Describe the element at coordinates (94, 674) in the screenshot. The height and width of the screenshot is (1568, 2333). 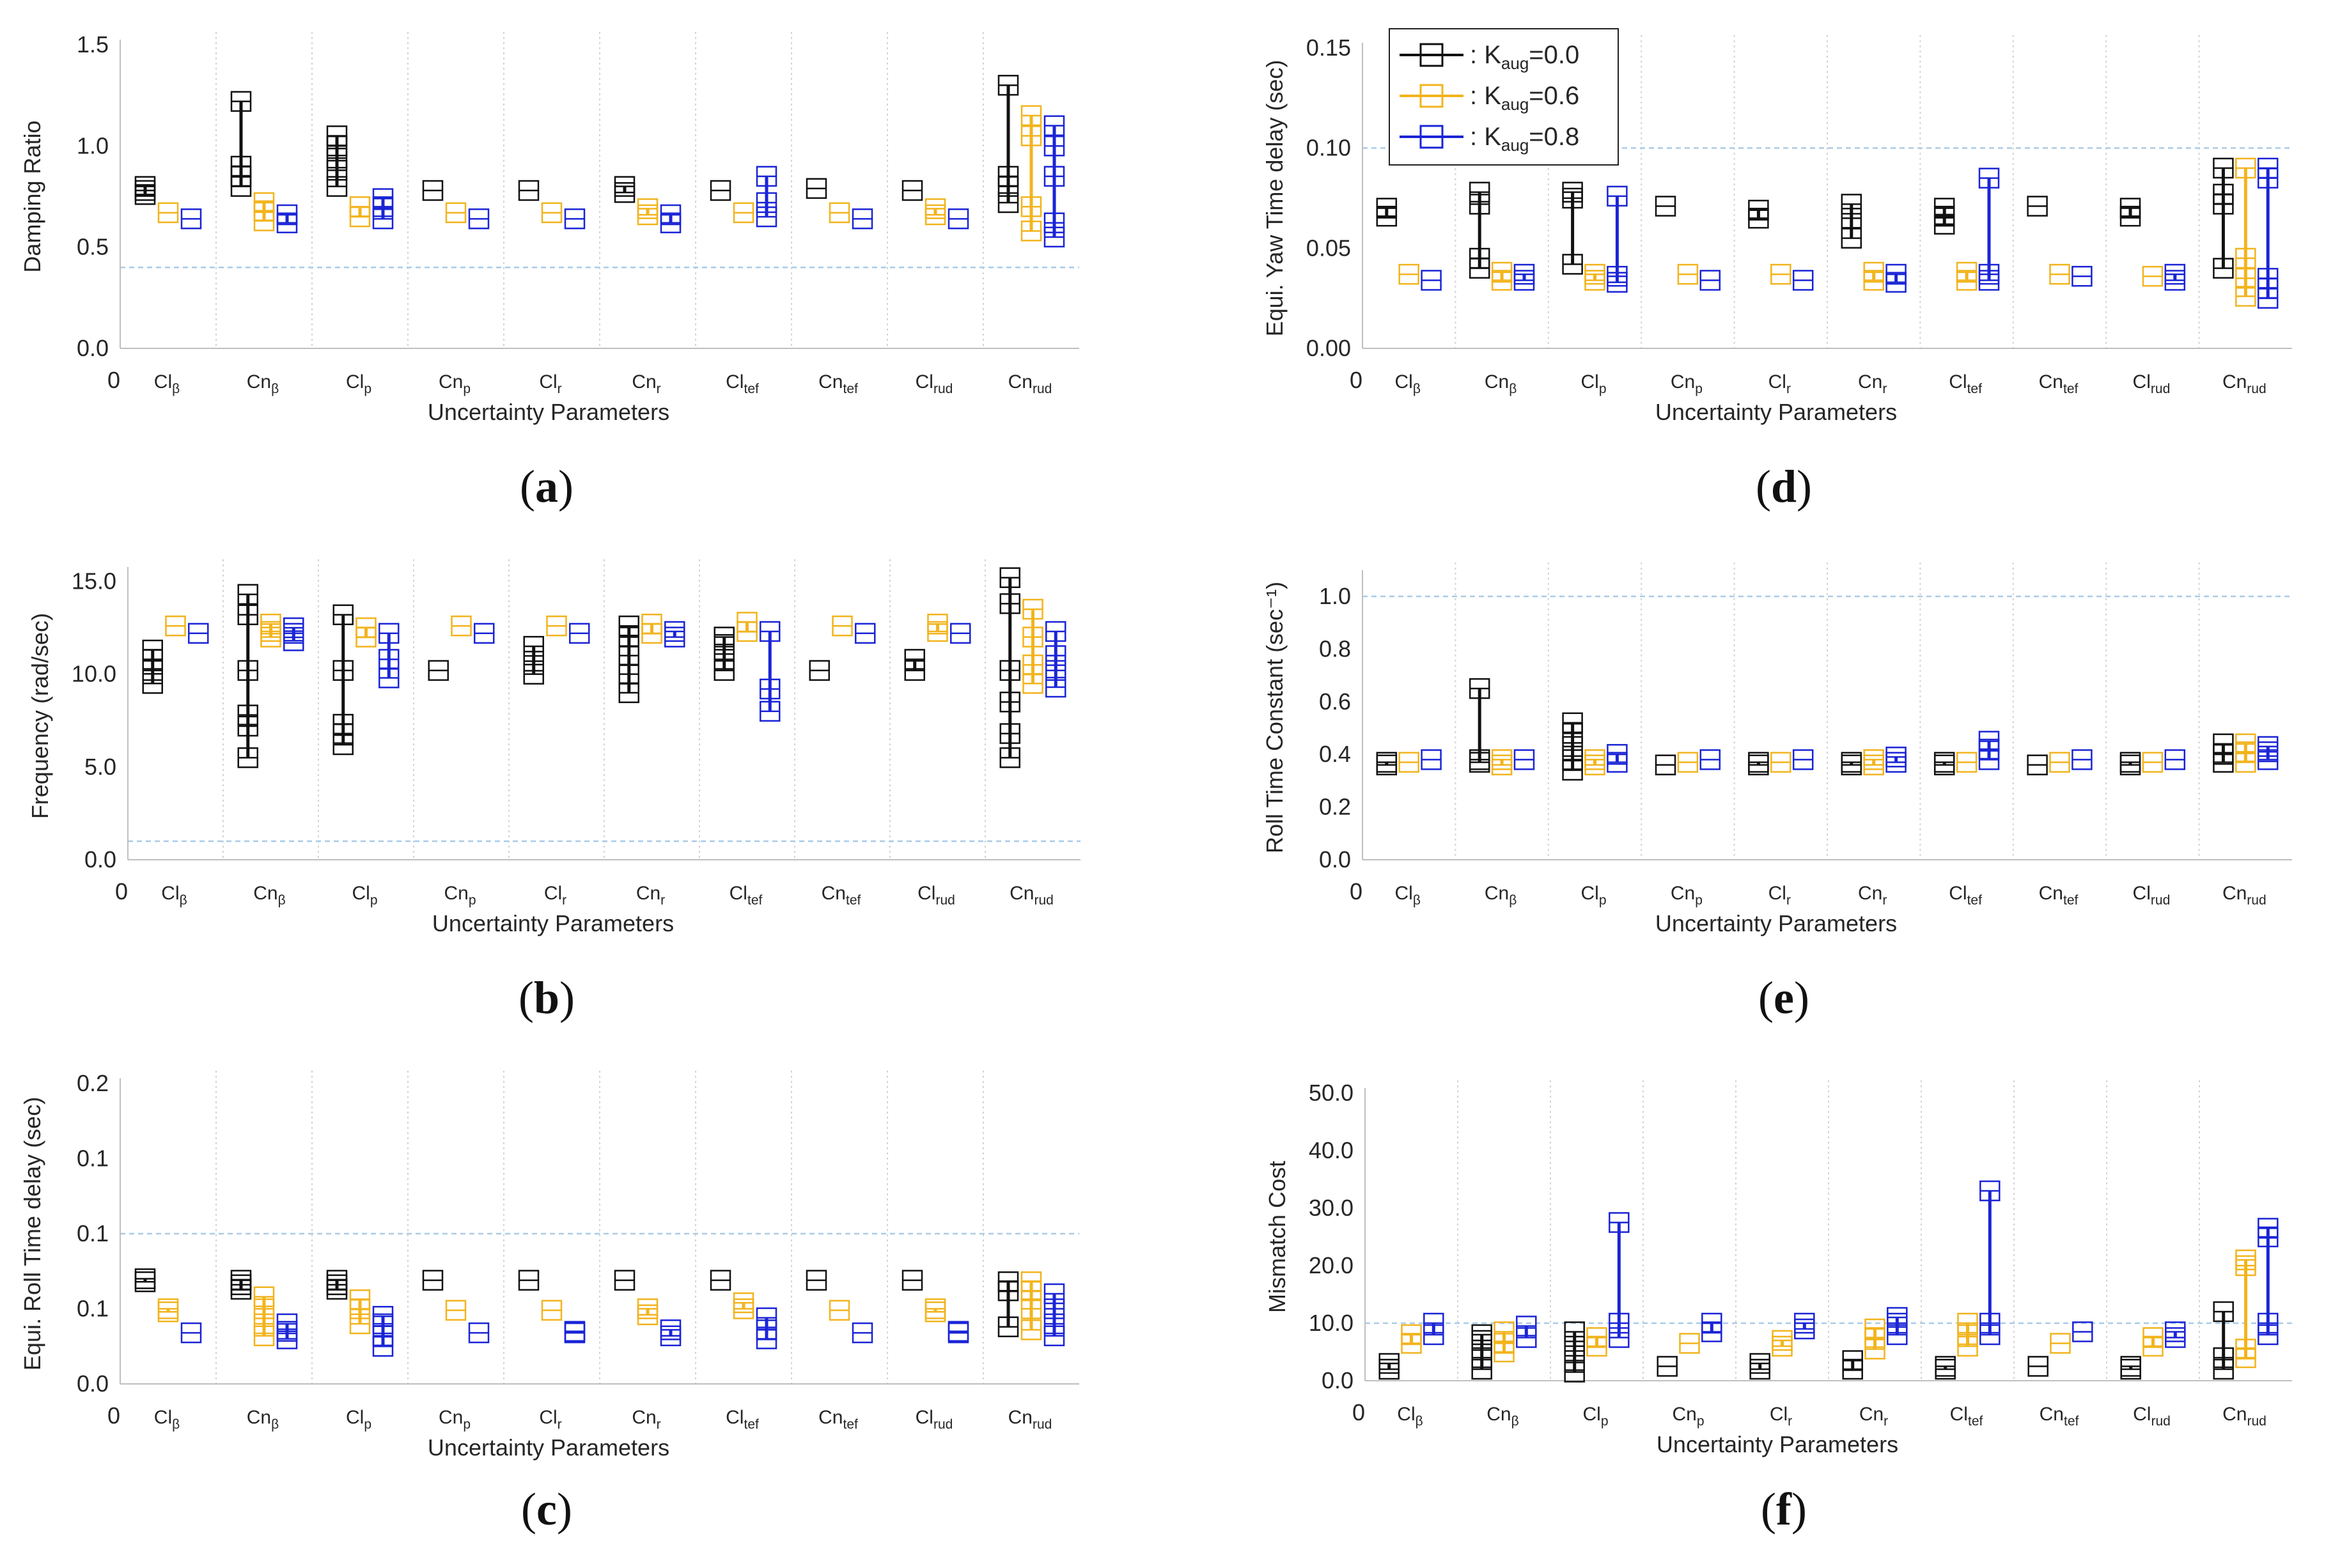
I see `y-tick-label: 10.0` at that location.